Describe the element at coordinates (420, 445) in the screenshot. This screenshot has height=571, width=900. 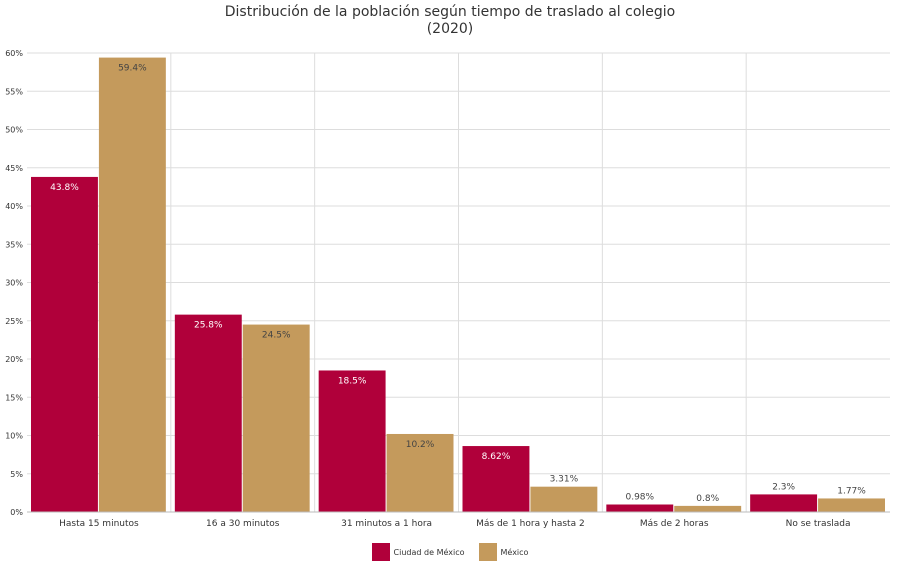
I see `data-label: 10.2%` at that location.